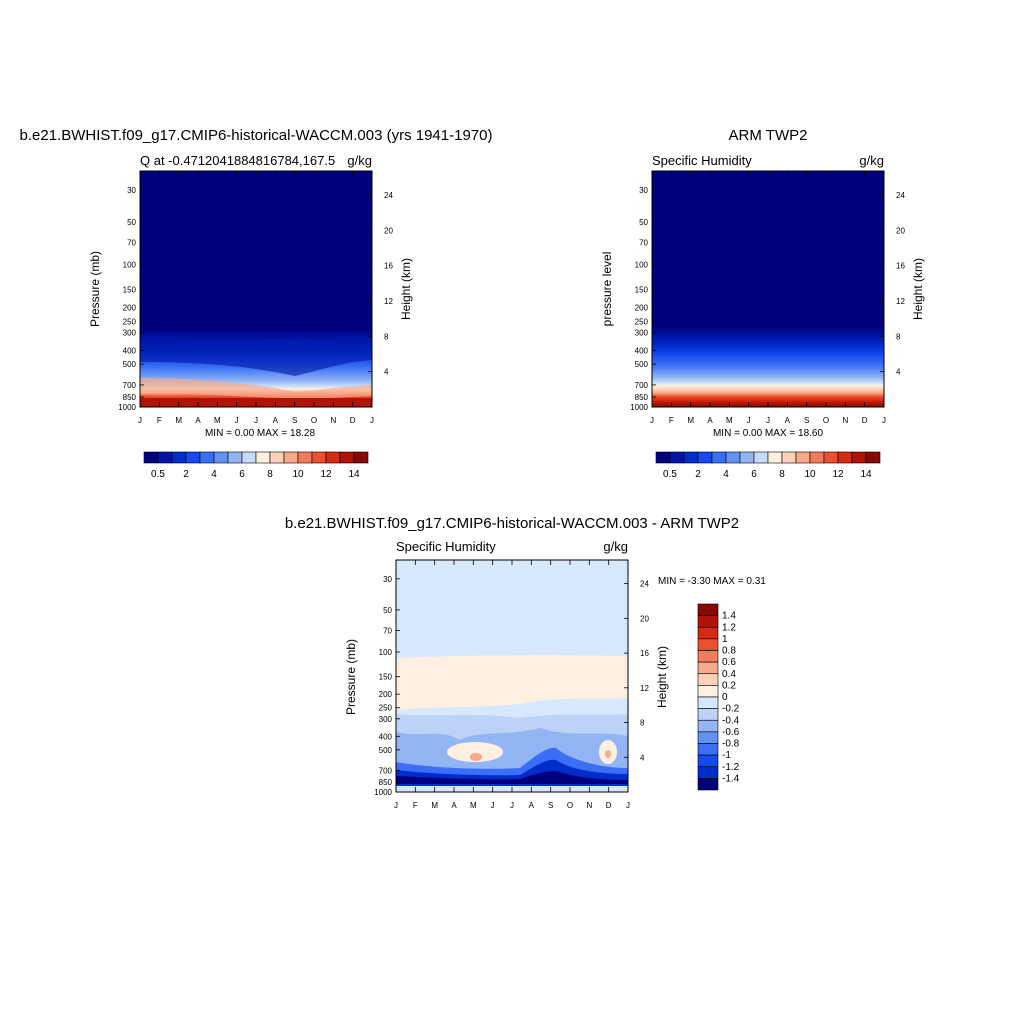 The image size is (1024, 1024). Describe the element at coordinates (131, 243) in the screenshot. I see `y-tick-label: 70` at that location.